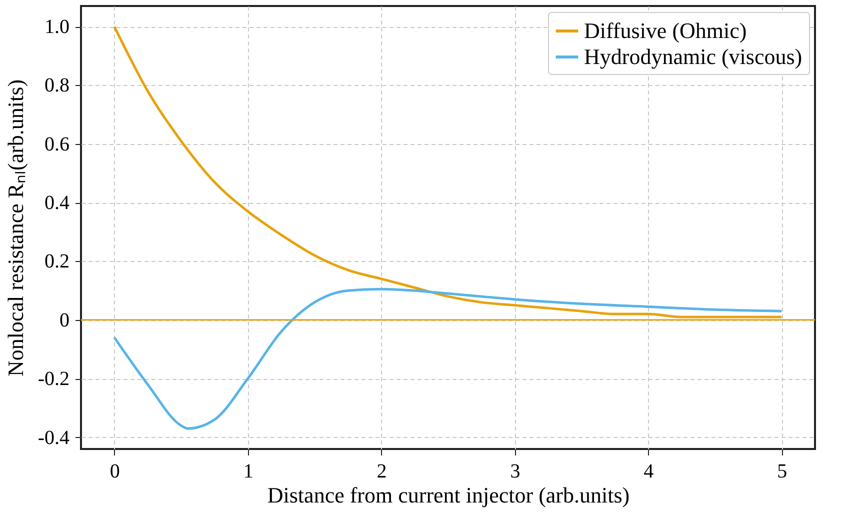  Describe the element at coordinates (54, 437) in the screenshot. I see `y-tick-label: -0.4` at that location.